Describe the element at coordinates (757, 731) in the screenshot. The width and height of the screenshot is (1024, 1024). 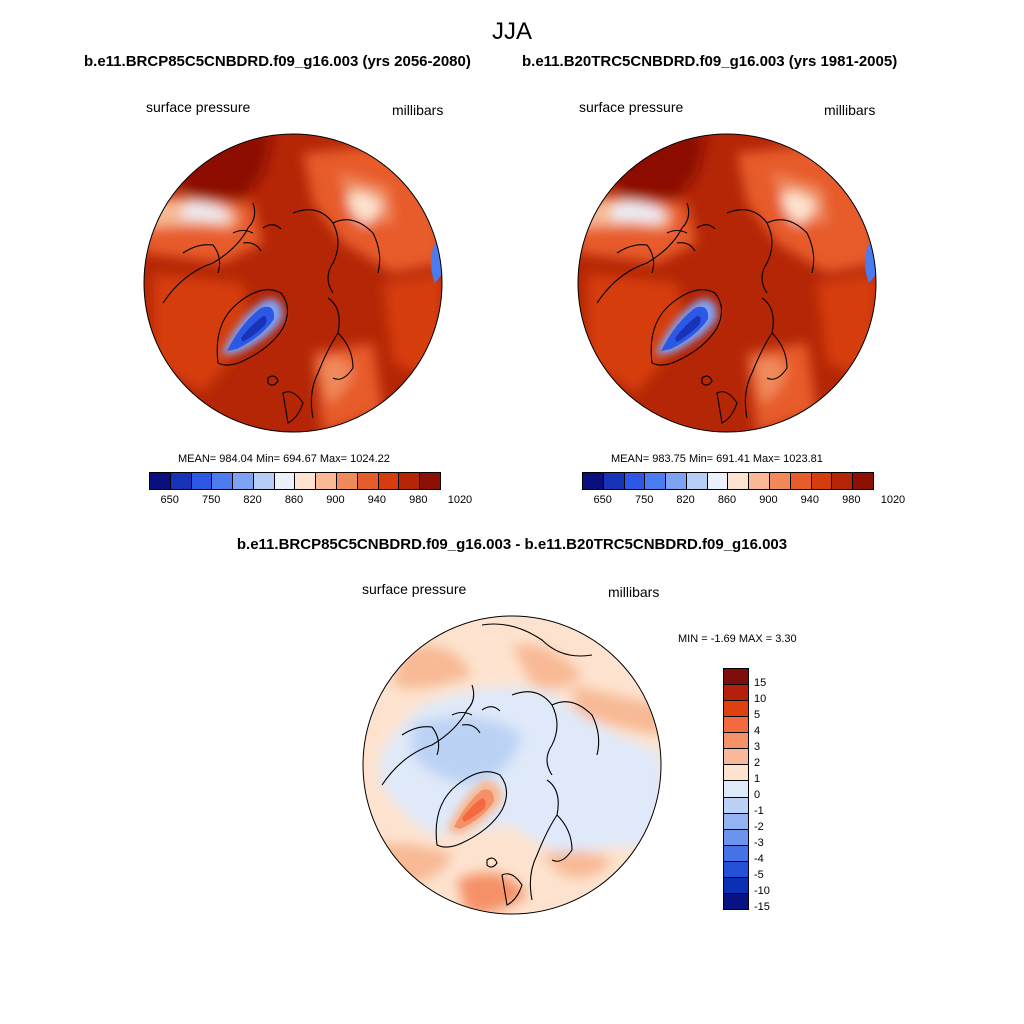
I see `diff-colorbar-tick-label: 4` at that location.